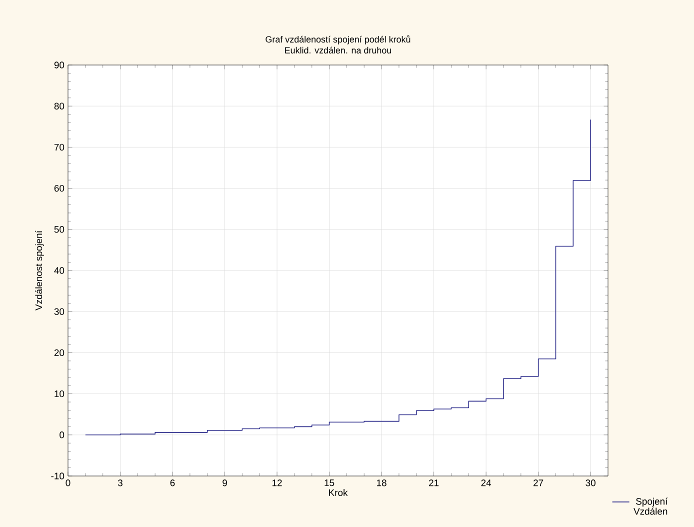  I want to click on y-tick-label: 30, so click(59, 311).